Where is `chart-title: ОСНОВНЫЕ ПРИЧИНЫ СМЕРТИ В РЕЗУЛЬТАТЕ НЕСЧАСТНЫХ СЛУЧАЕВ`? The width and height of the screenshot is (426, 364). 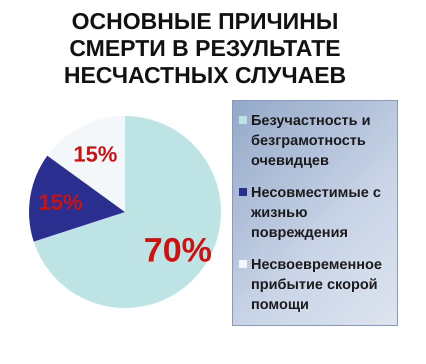 chart-title: ОСНОВНЫЕ ПРИЧИНЫ СМЕРТИ В РЕЗУЛЬТАТЕ НЕСЧАСТНЫХ СЛУЧАЕВ is located at coordinates (205, 48).